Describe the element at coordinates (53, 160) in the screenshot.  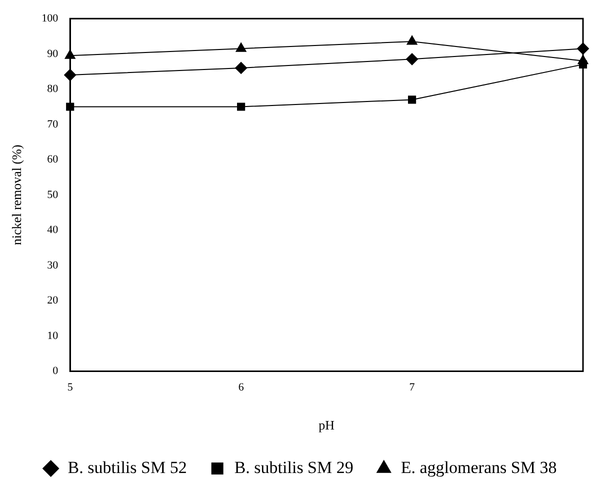
I see `y-tick-label: 60` at that location.